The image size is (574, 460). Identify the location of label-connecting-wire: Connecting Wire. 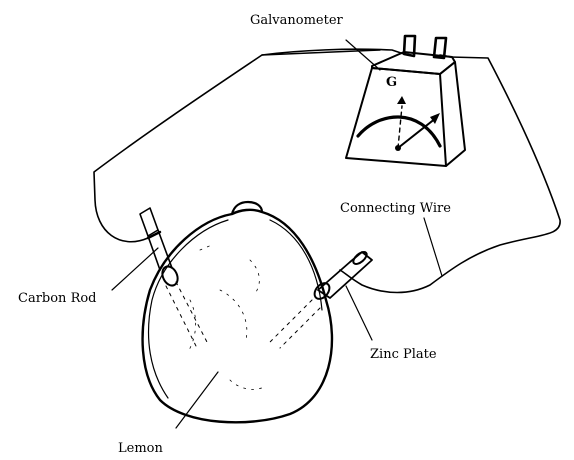
(395, 208).